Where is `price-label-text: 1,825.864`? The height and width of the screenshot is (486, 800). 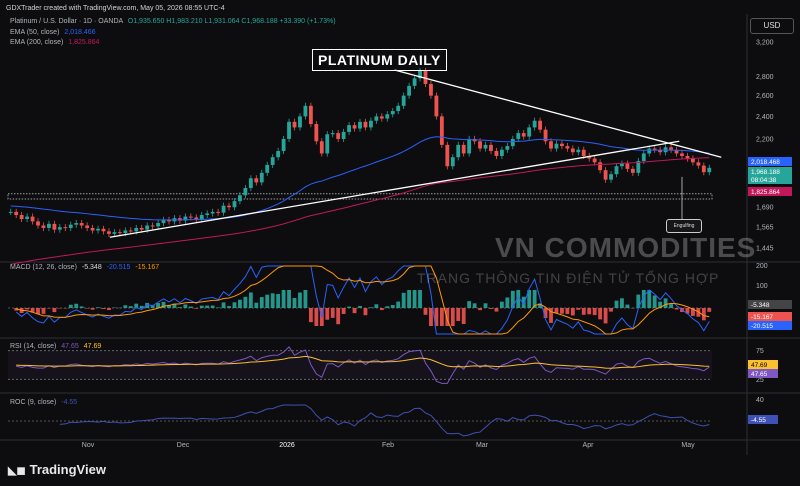 price-label-text: 1,825.864 is located at coordinates (765, 192).